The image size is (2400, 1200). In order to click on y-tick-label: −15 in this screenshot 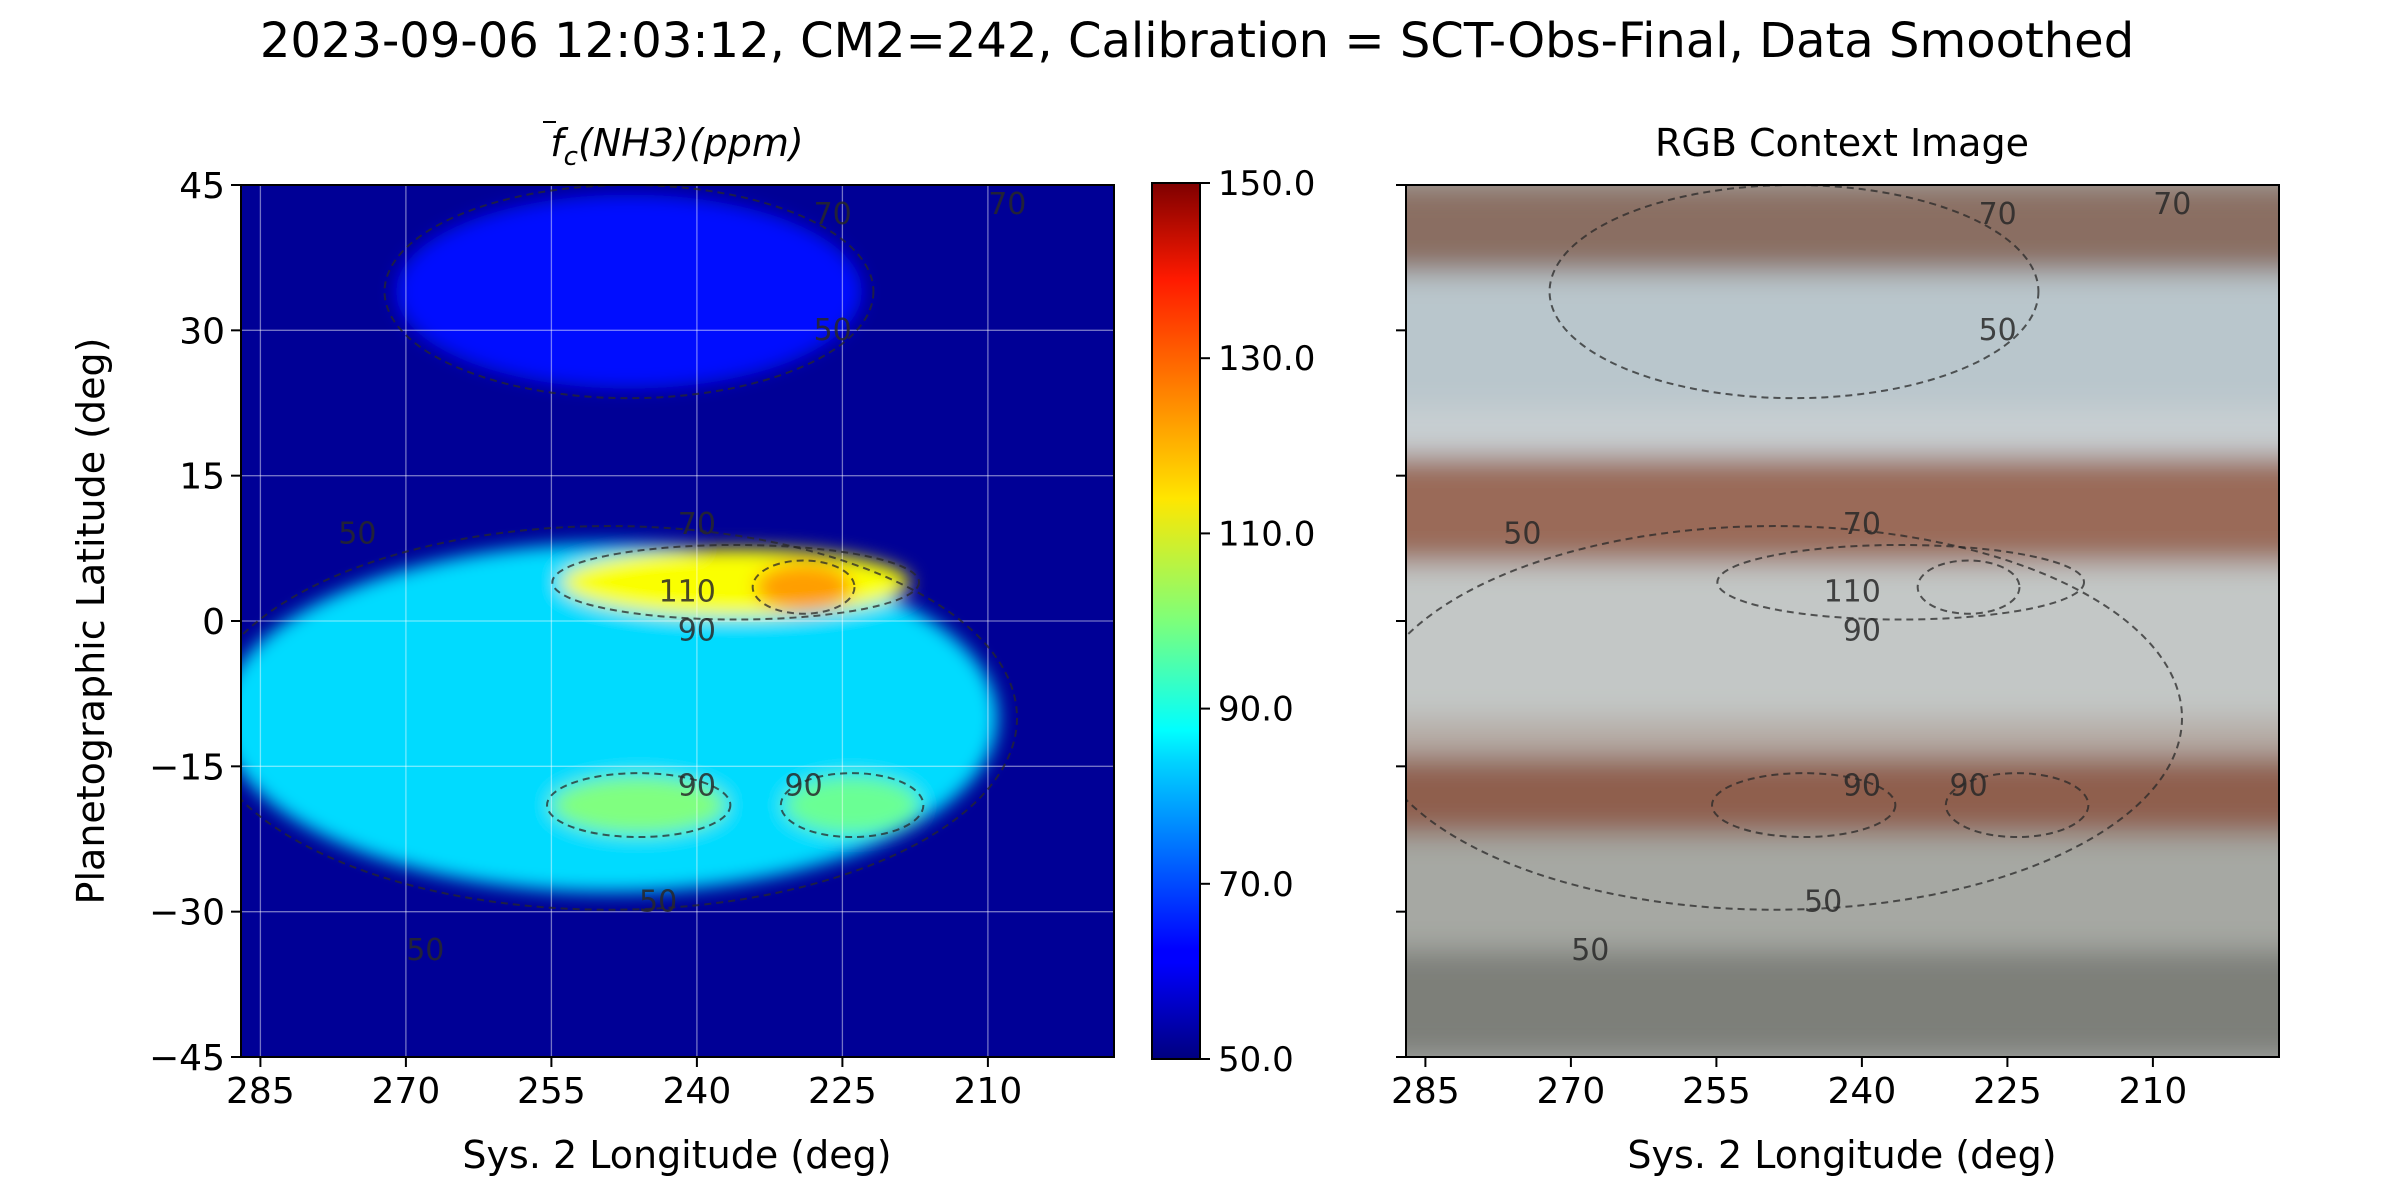, I will do `click(187, 767)`.